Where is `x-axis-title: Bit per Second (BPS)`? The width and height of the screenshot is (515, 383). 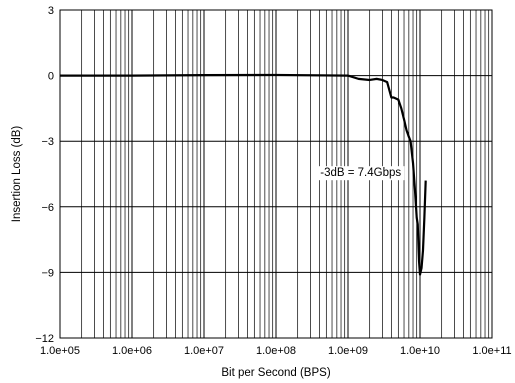 x-axis-title: Bit per Second (BPS) is located at coordinates (275, 373).